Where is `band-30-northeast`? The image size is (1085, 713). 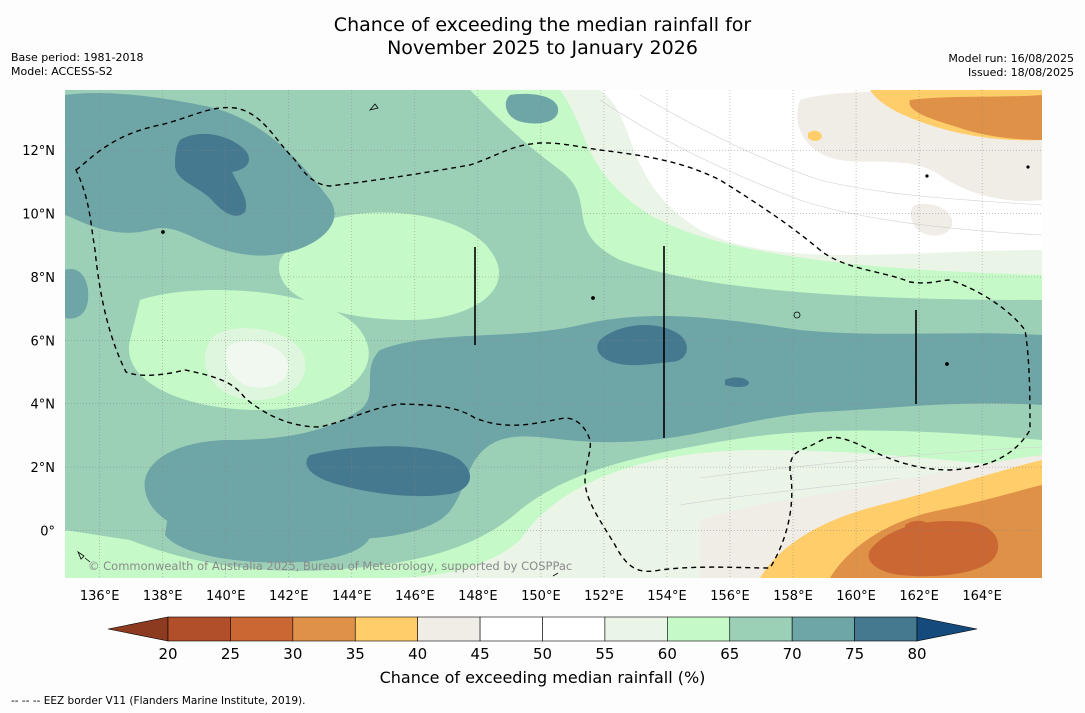
band-30-northeast is located at coordinates (975, 117).